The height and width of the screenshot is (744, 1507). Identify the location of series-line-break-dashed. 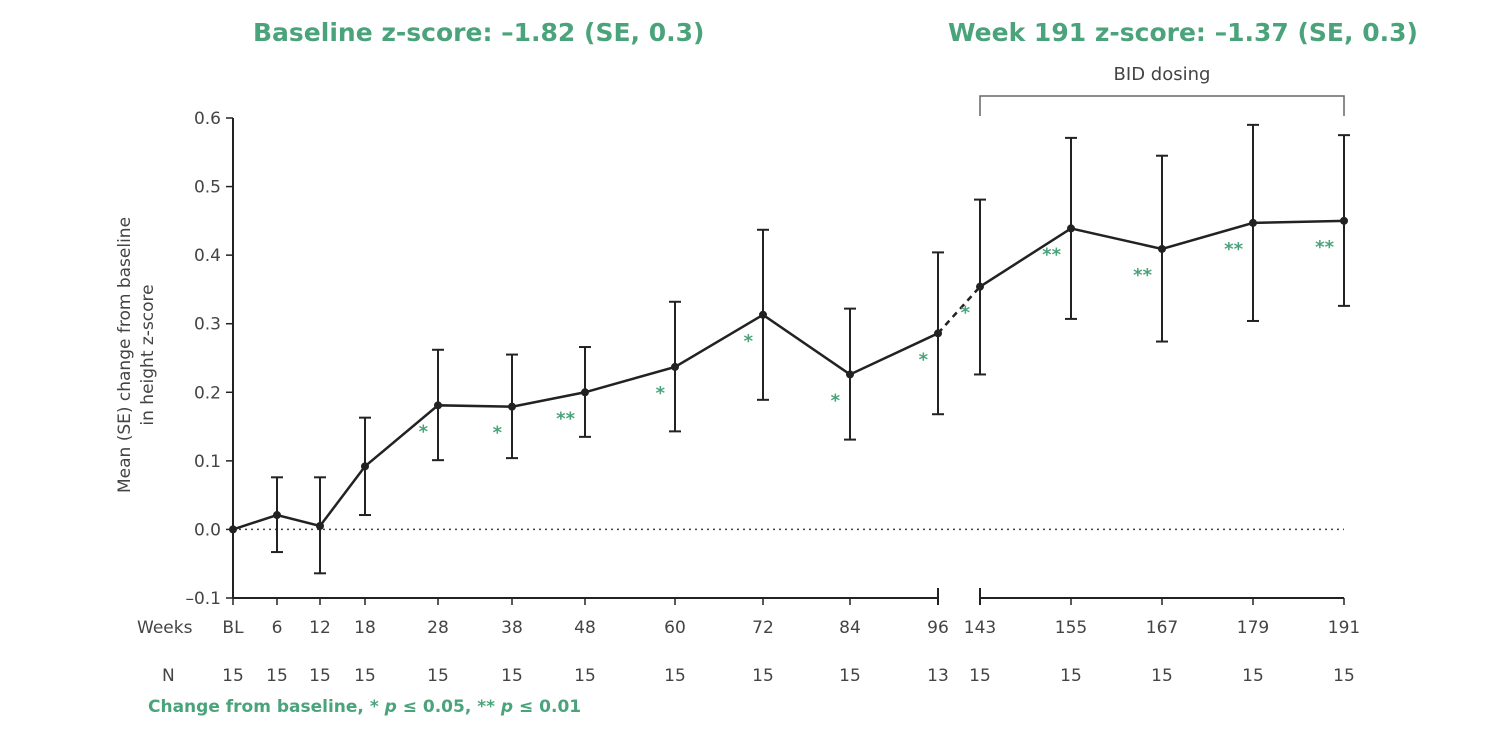
(959, 310).